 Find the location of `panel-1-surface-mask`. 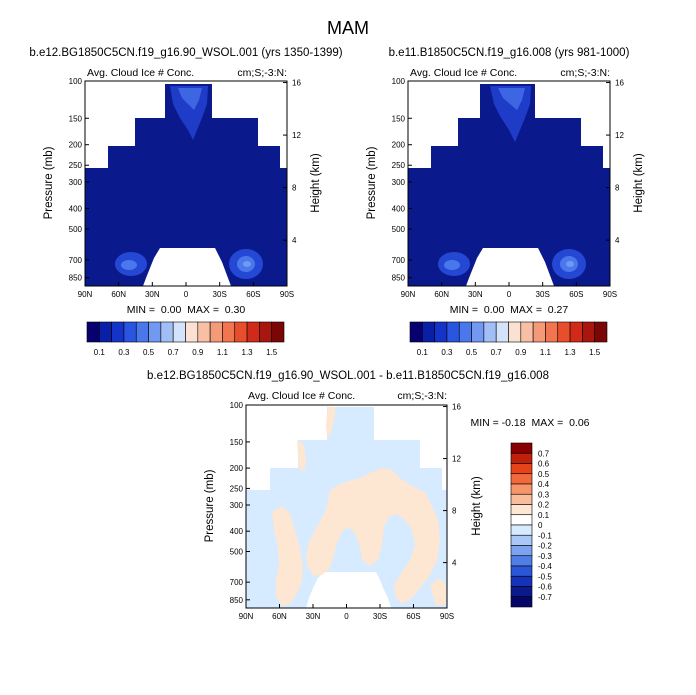

panel-1-surface-mask is located at coordinates (187, 267).